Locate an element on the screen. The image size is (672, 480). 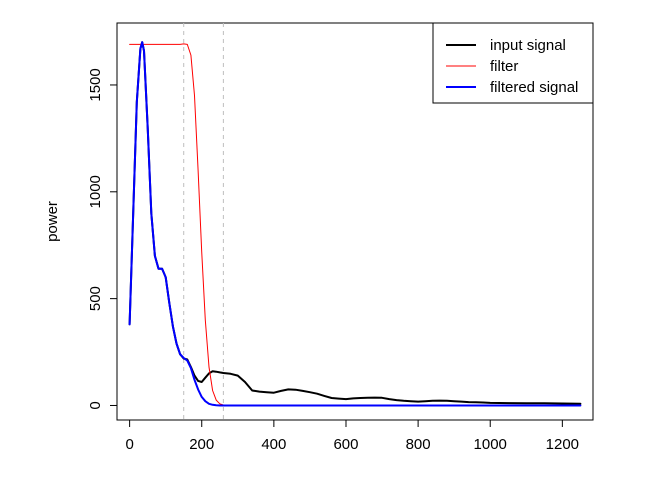
x-tick-label: 200 is located at coordinates (201, 444).